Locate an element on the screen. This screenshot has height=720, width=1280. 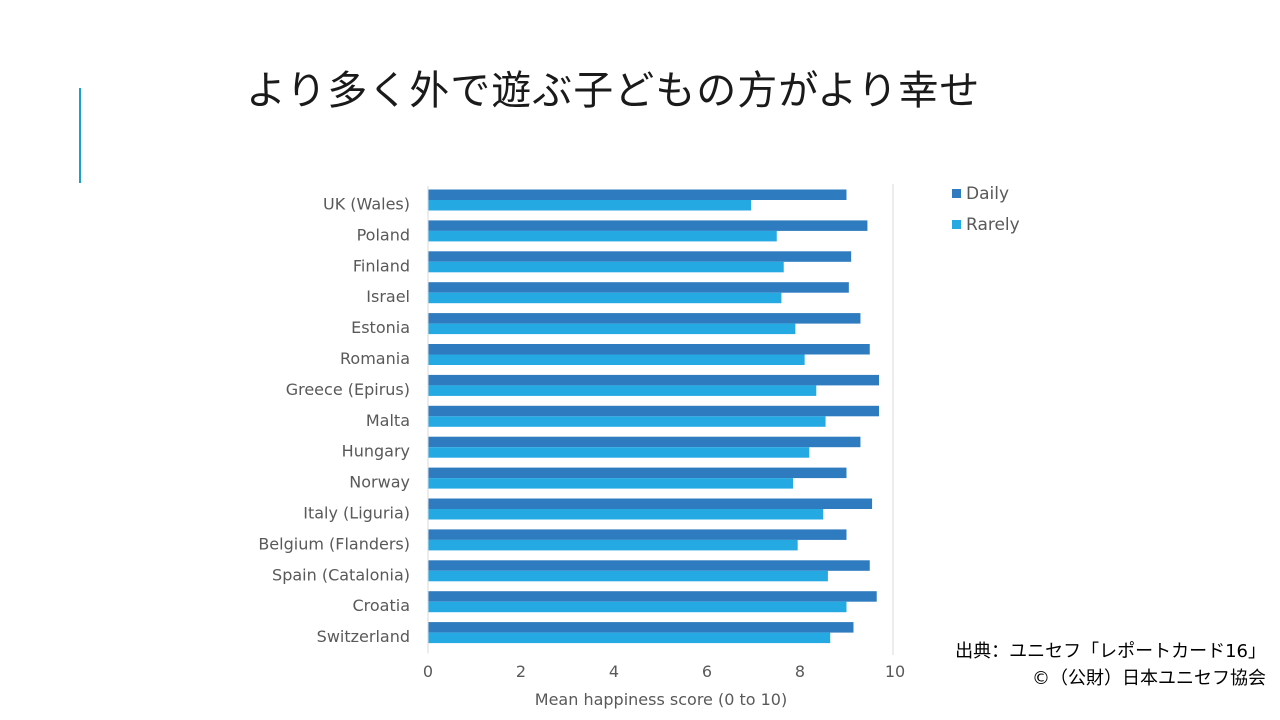
category-label: Hungary is located at coordinates (376, 451).